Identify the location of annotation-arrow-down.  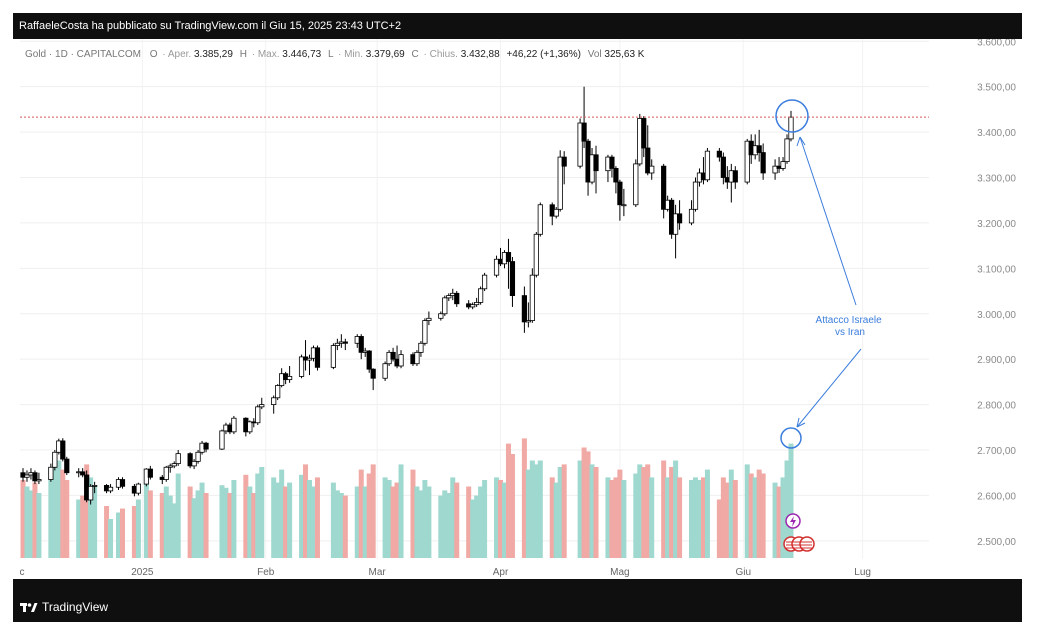
(829, 388).